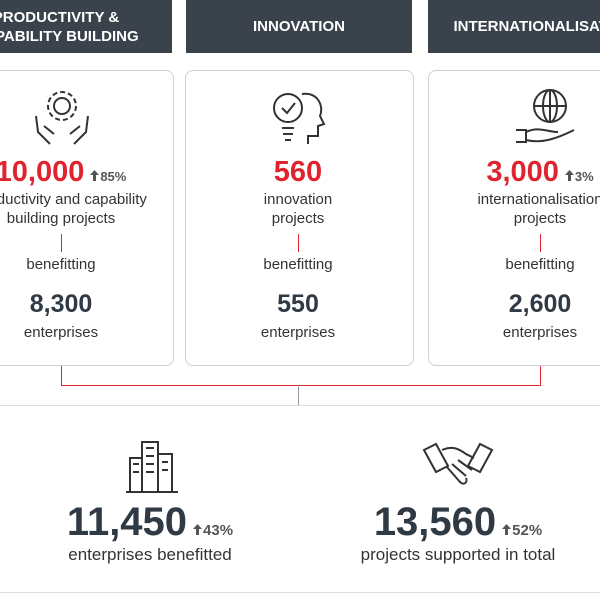  Describe the element at coordinates (458, 554) in the screenshot. I see `total-label: projects supported in total` at that location.